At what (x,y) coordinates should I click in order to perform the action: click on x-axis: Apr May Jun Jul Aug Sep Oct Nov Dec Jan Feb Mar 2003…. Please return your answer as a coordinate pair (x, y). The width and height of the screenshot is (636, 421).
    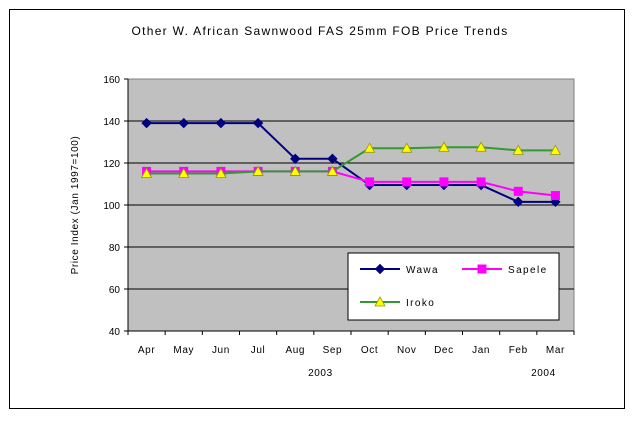
    Looking at the image, I should click on (351, 354).